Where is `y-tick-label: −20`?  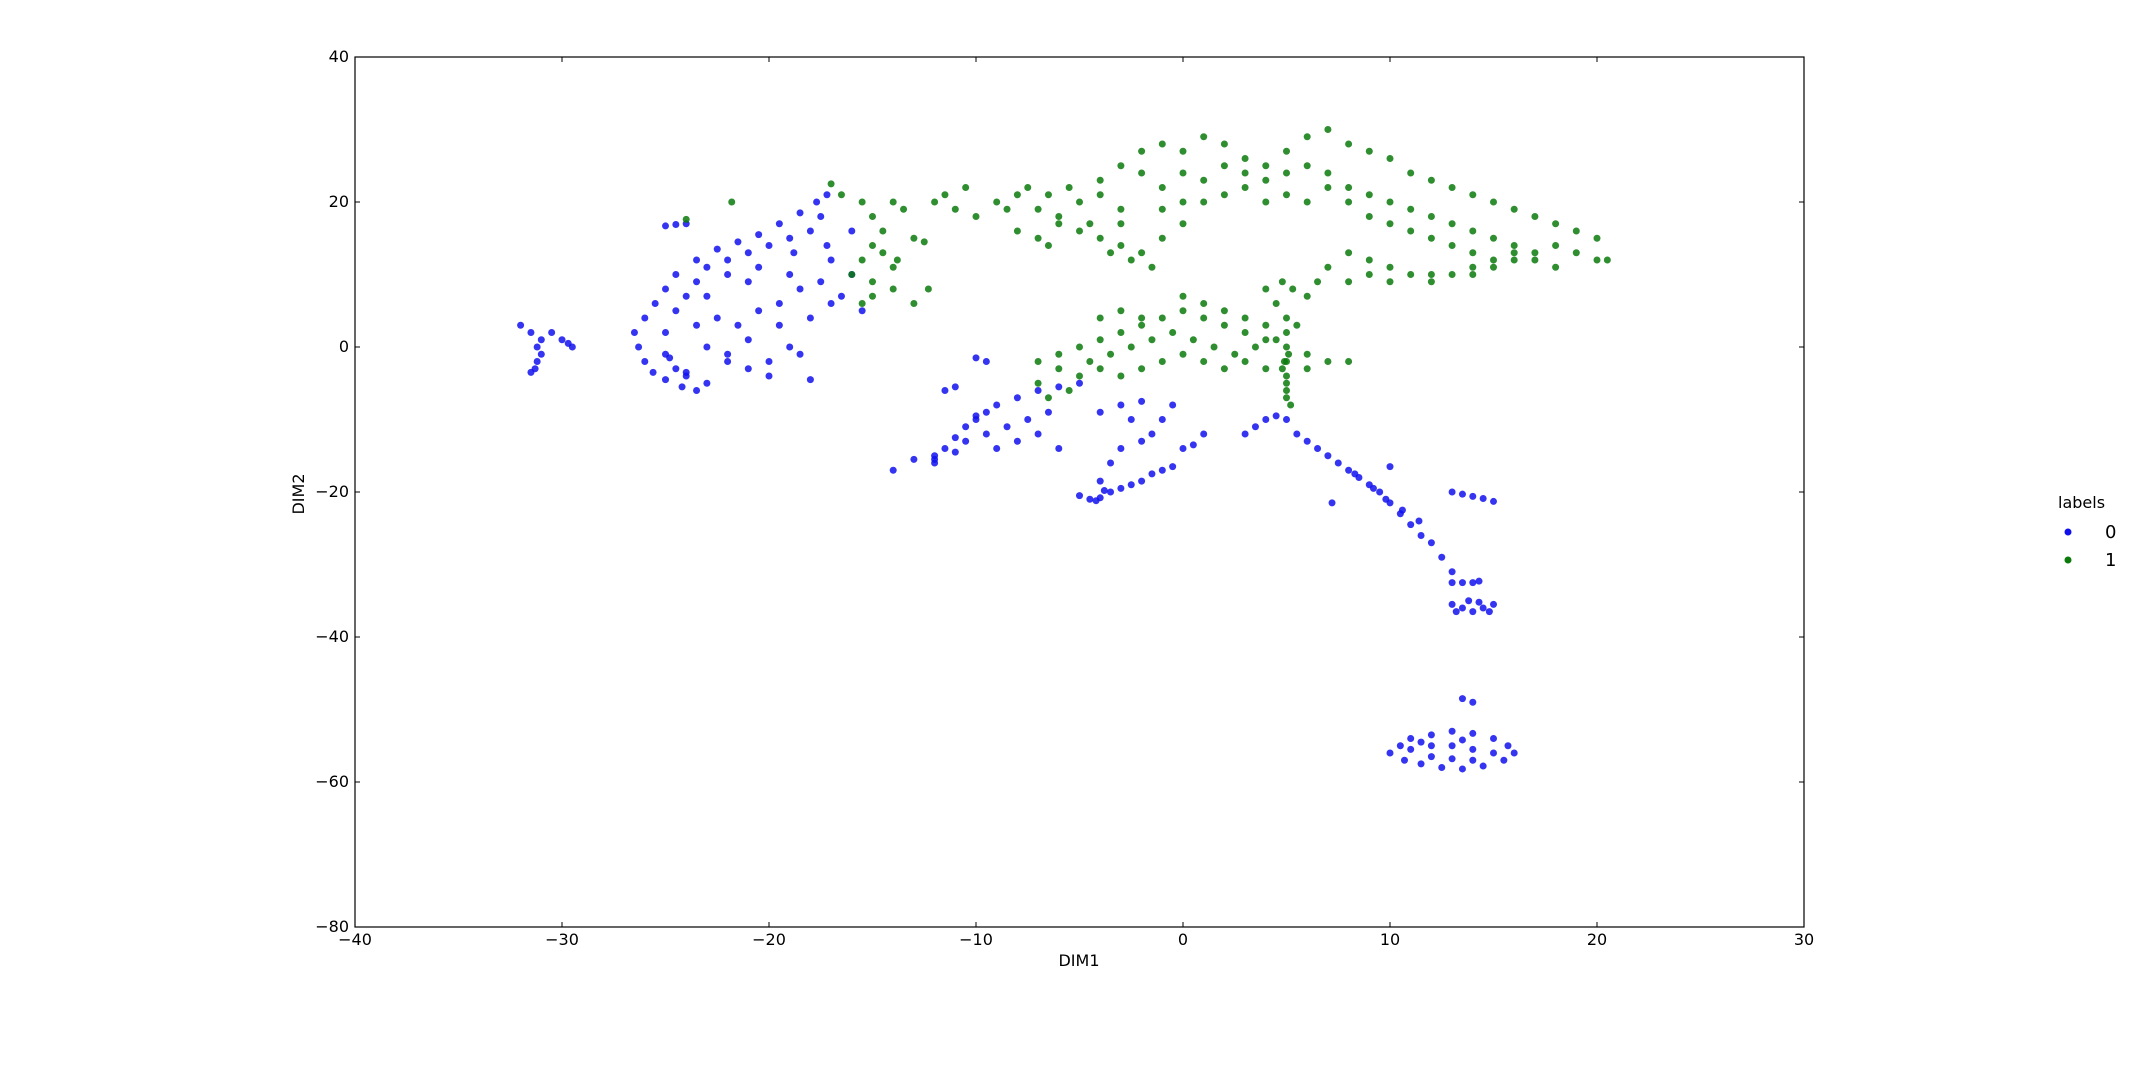
y-tick-label: −20 is located at coordinates (332, 491).